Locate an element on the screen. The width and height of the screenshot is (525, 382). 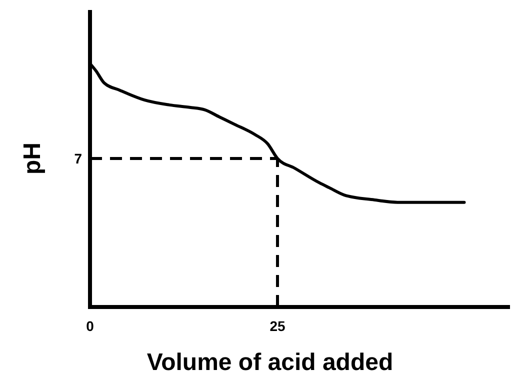
x-tick-label: 25 is located at coordinates (278, 326).